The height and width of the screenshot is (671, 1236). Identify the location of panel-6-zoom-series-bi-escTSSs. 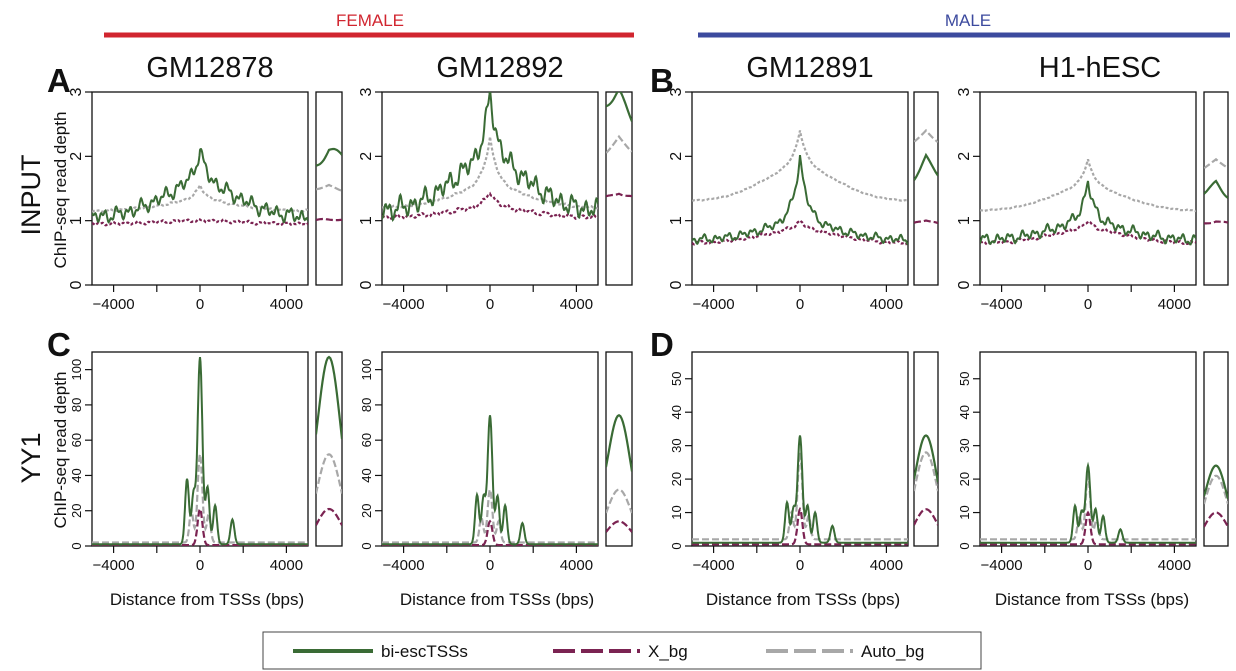
(619, 443).